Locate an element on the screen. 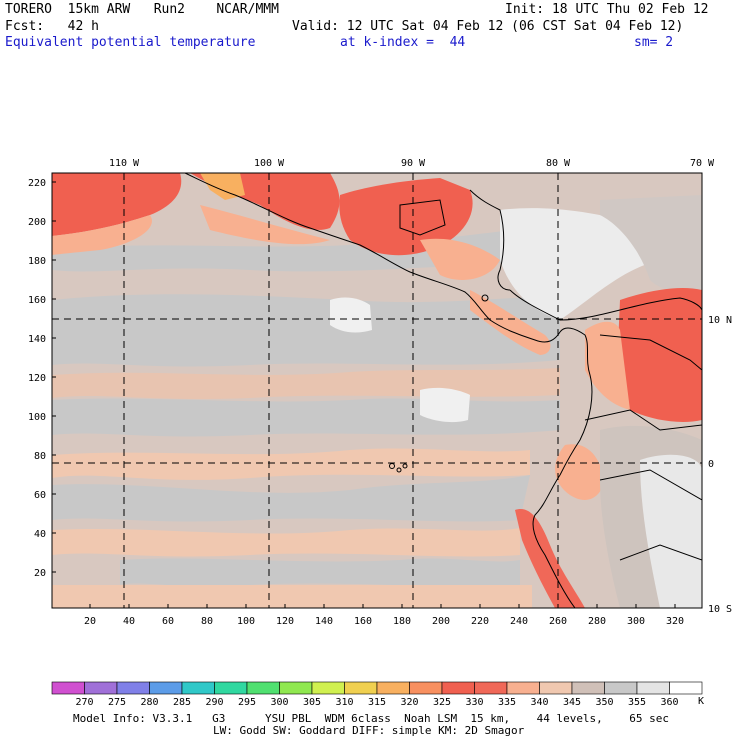 Image resolution: width=740 pixels, height=740 pixels. colorbar-label: 335 is located at coordinates (507, 702).